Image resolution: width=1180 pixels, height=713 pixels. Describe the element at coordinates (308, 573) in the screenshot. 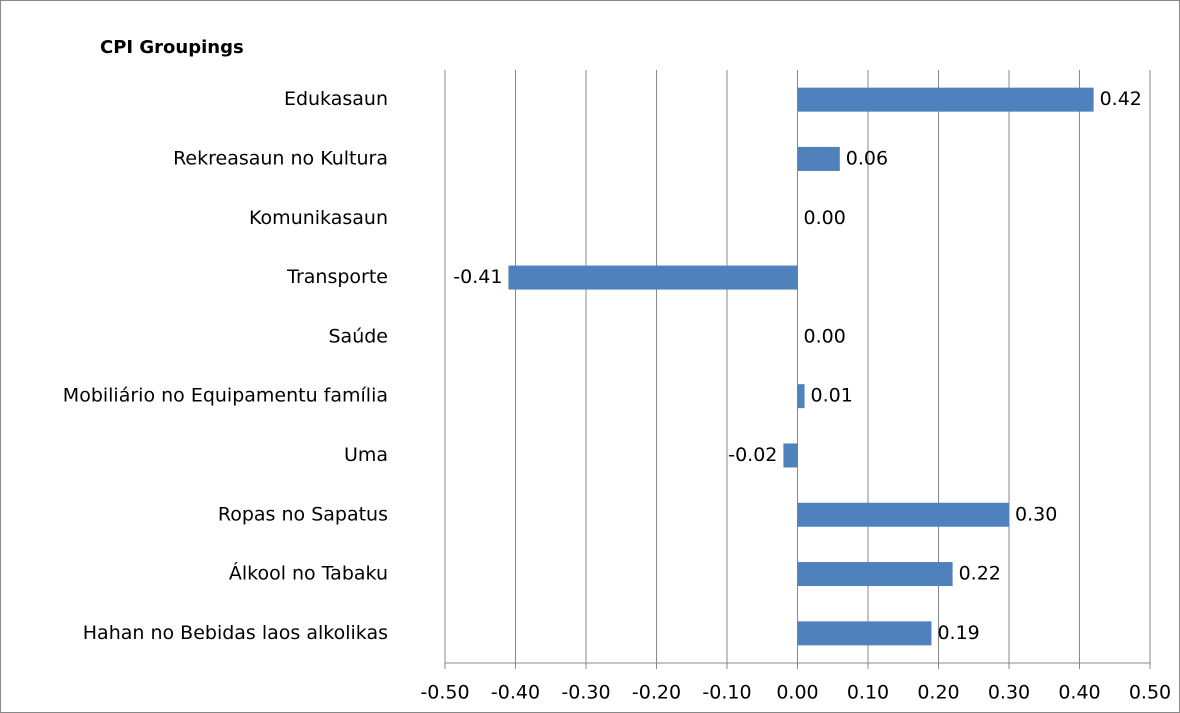

I see `y-tick-label: Álkool no Tabaku` at that location.